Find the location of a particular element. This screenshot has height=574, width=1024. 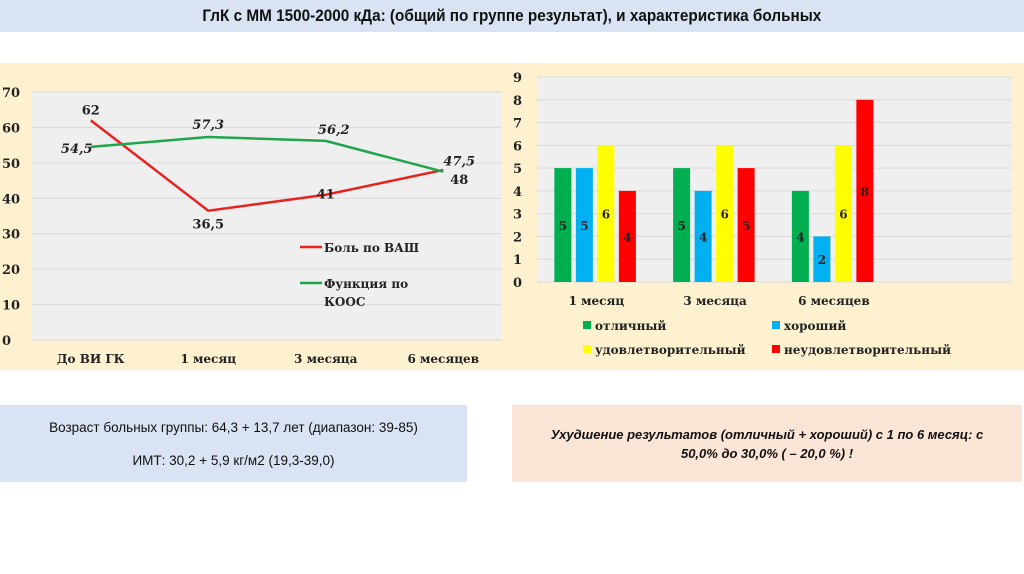

bmi-text: ИМТ: 30,2 + 5,9 кг/м2 (19,3-39,0) is located at coordinates (233, 460).